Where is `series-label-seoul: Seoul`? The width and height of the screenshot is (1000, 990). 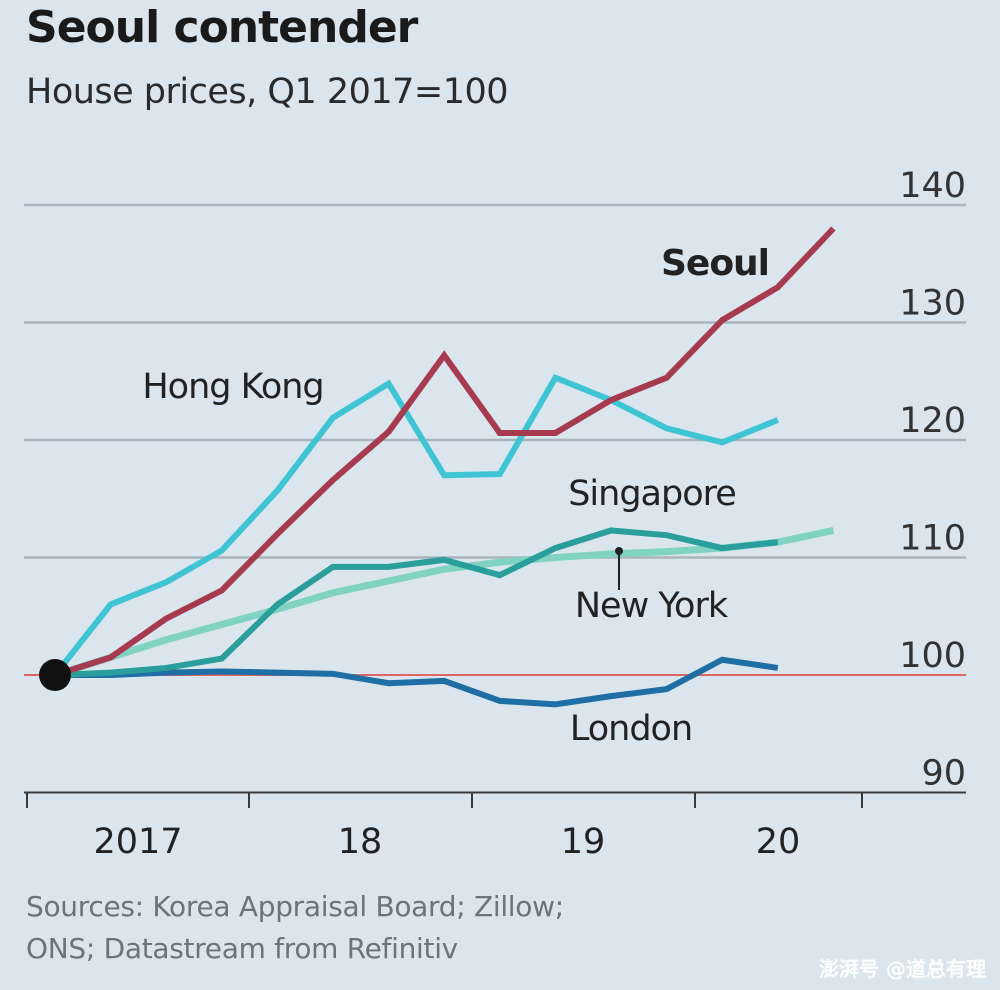 series-label-seoul: Seoul is located at coordinates (715, 263).